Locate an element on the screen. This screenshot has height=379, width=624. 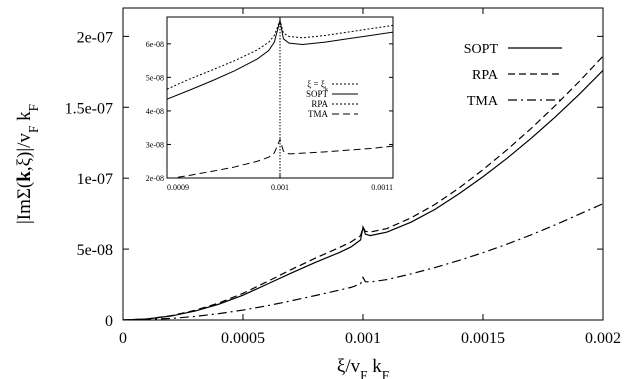
y-axis-label: |ImΣ(k,ξ)|/vF kF is located at coordinates (27, 164).